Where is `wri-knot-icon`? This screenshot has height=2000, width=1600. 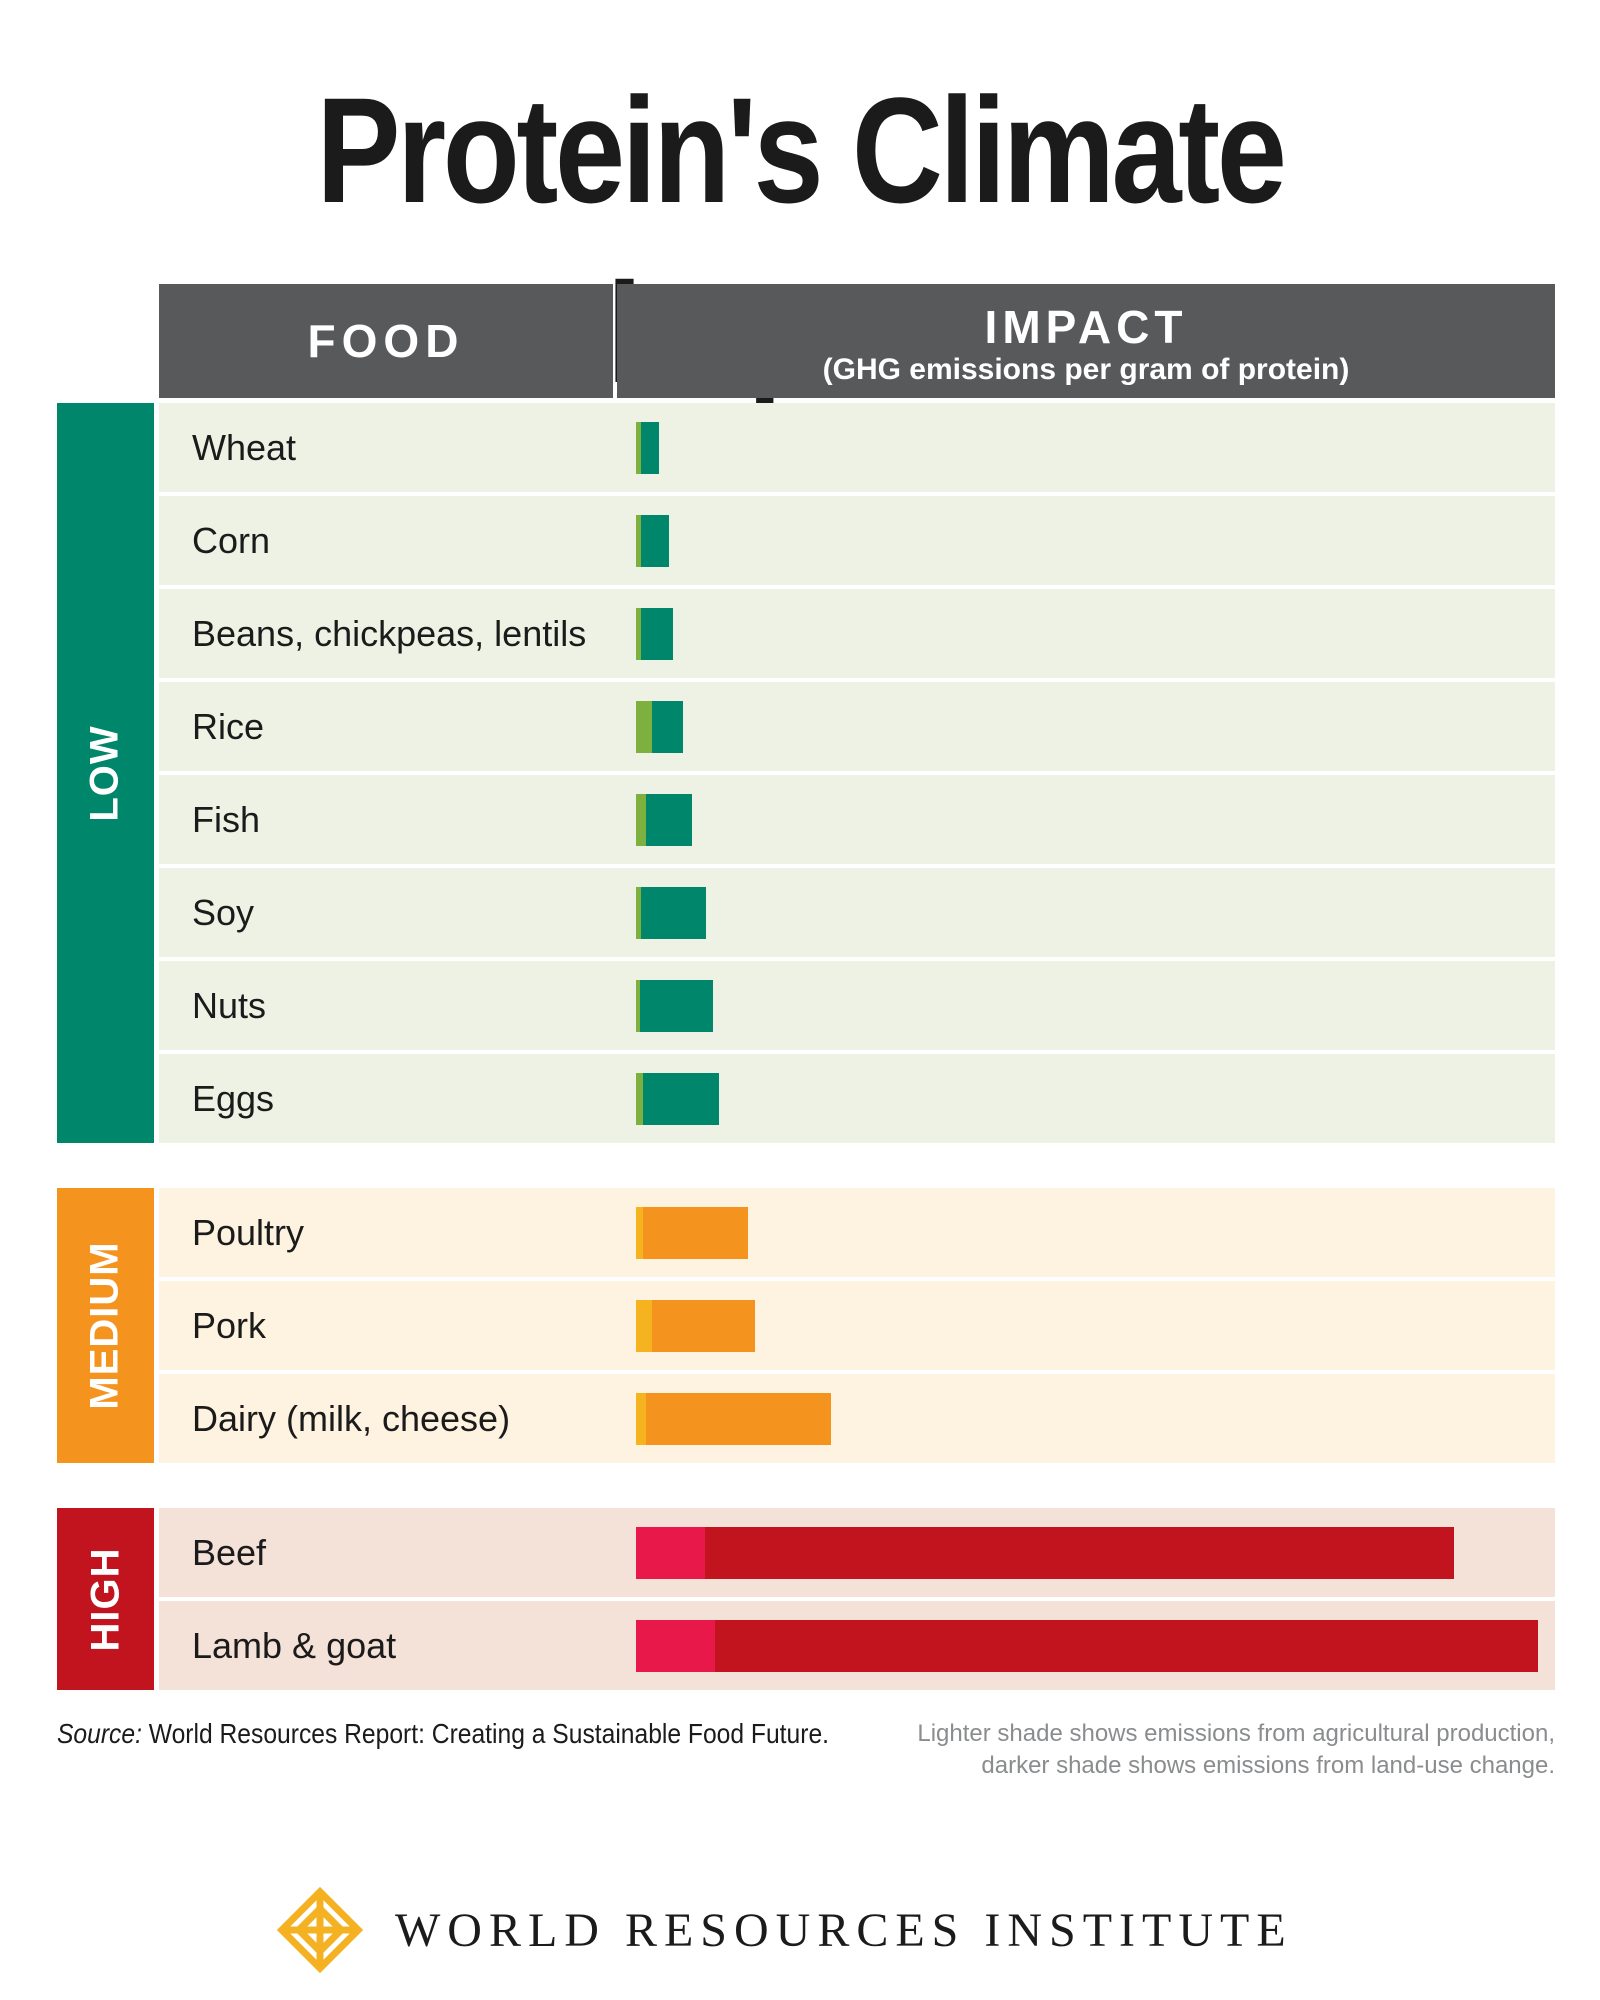 wri-knot-icon is located at coordinates (320, 1930).